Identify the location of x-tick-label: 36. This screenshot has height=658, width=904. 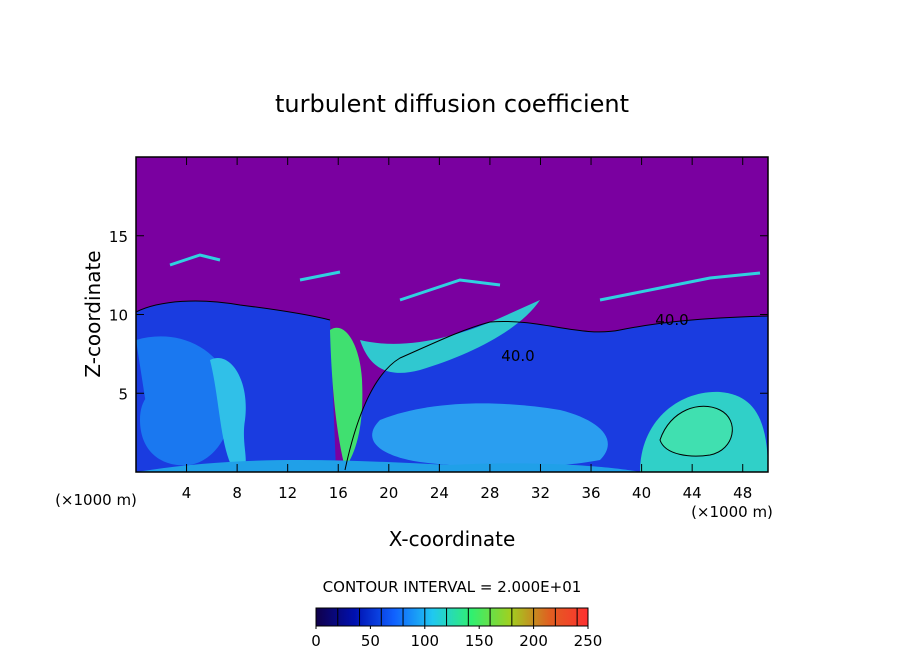
(590, 493).